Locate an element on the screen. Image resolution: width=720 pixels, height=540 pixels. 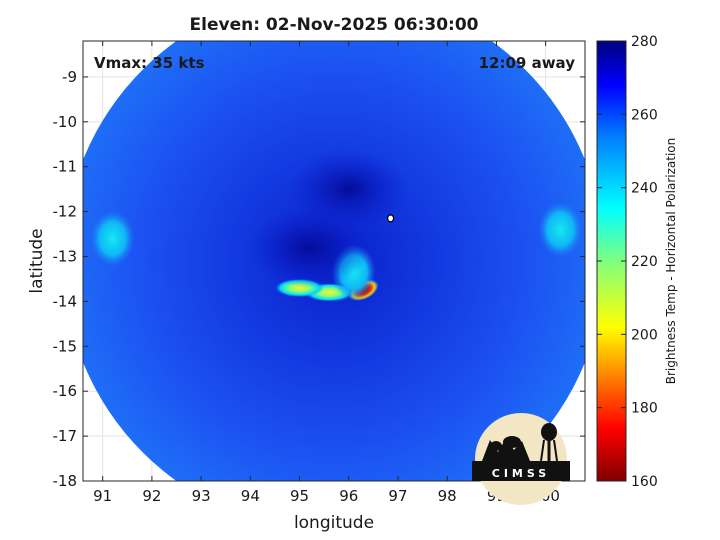
x-tick-label: 98 is located at coordinates (447, 496).